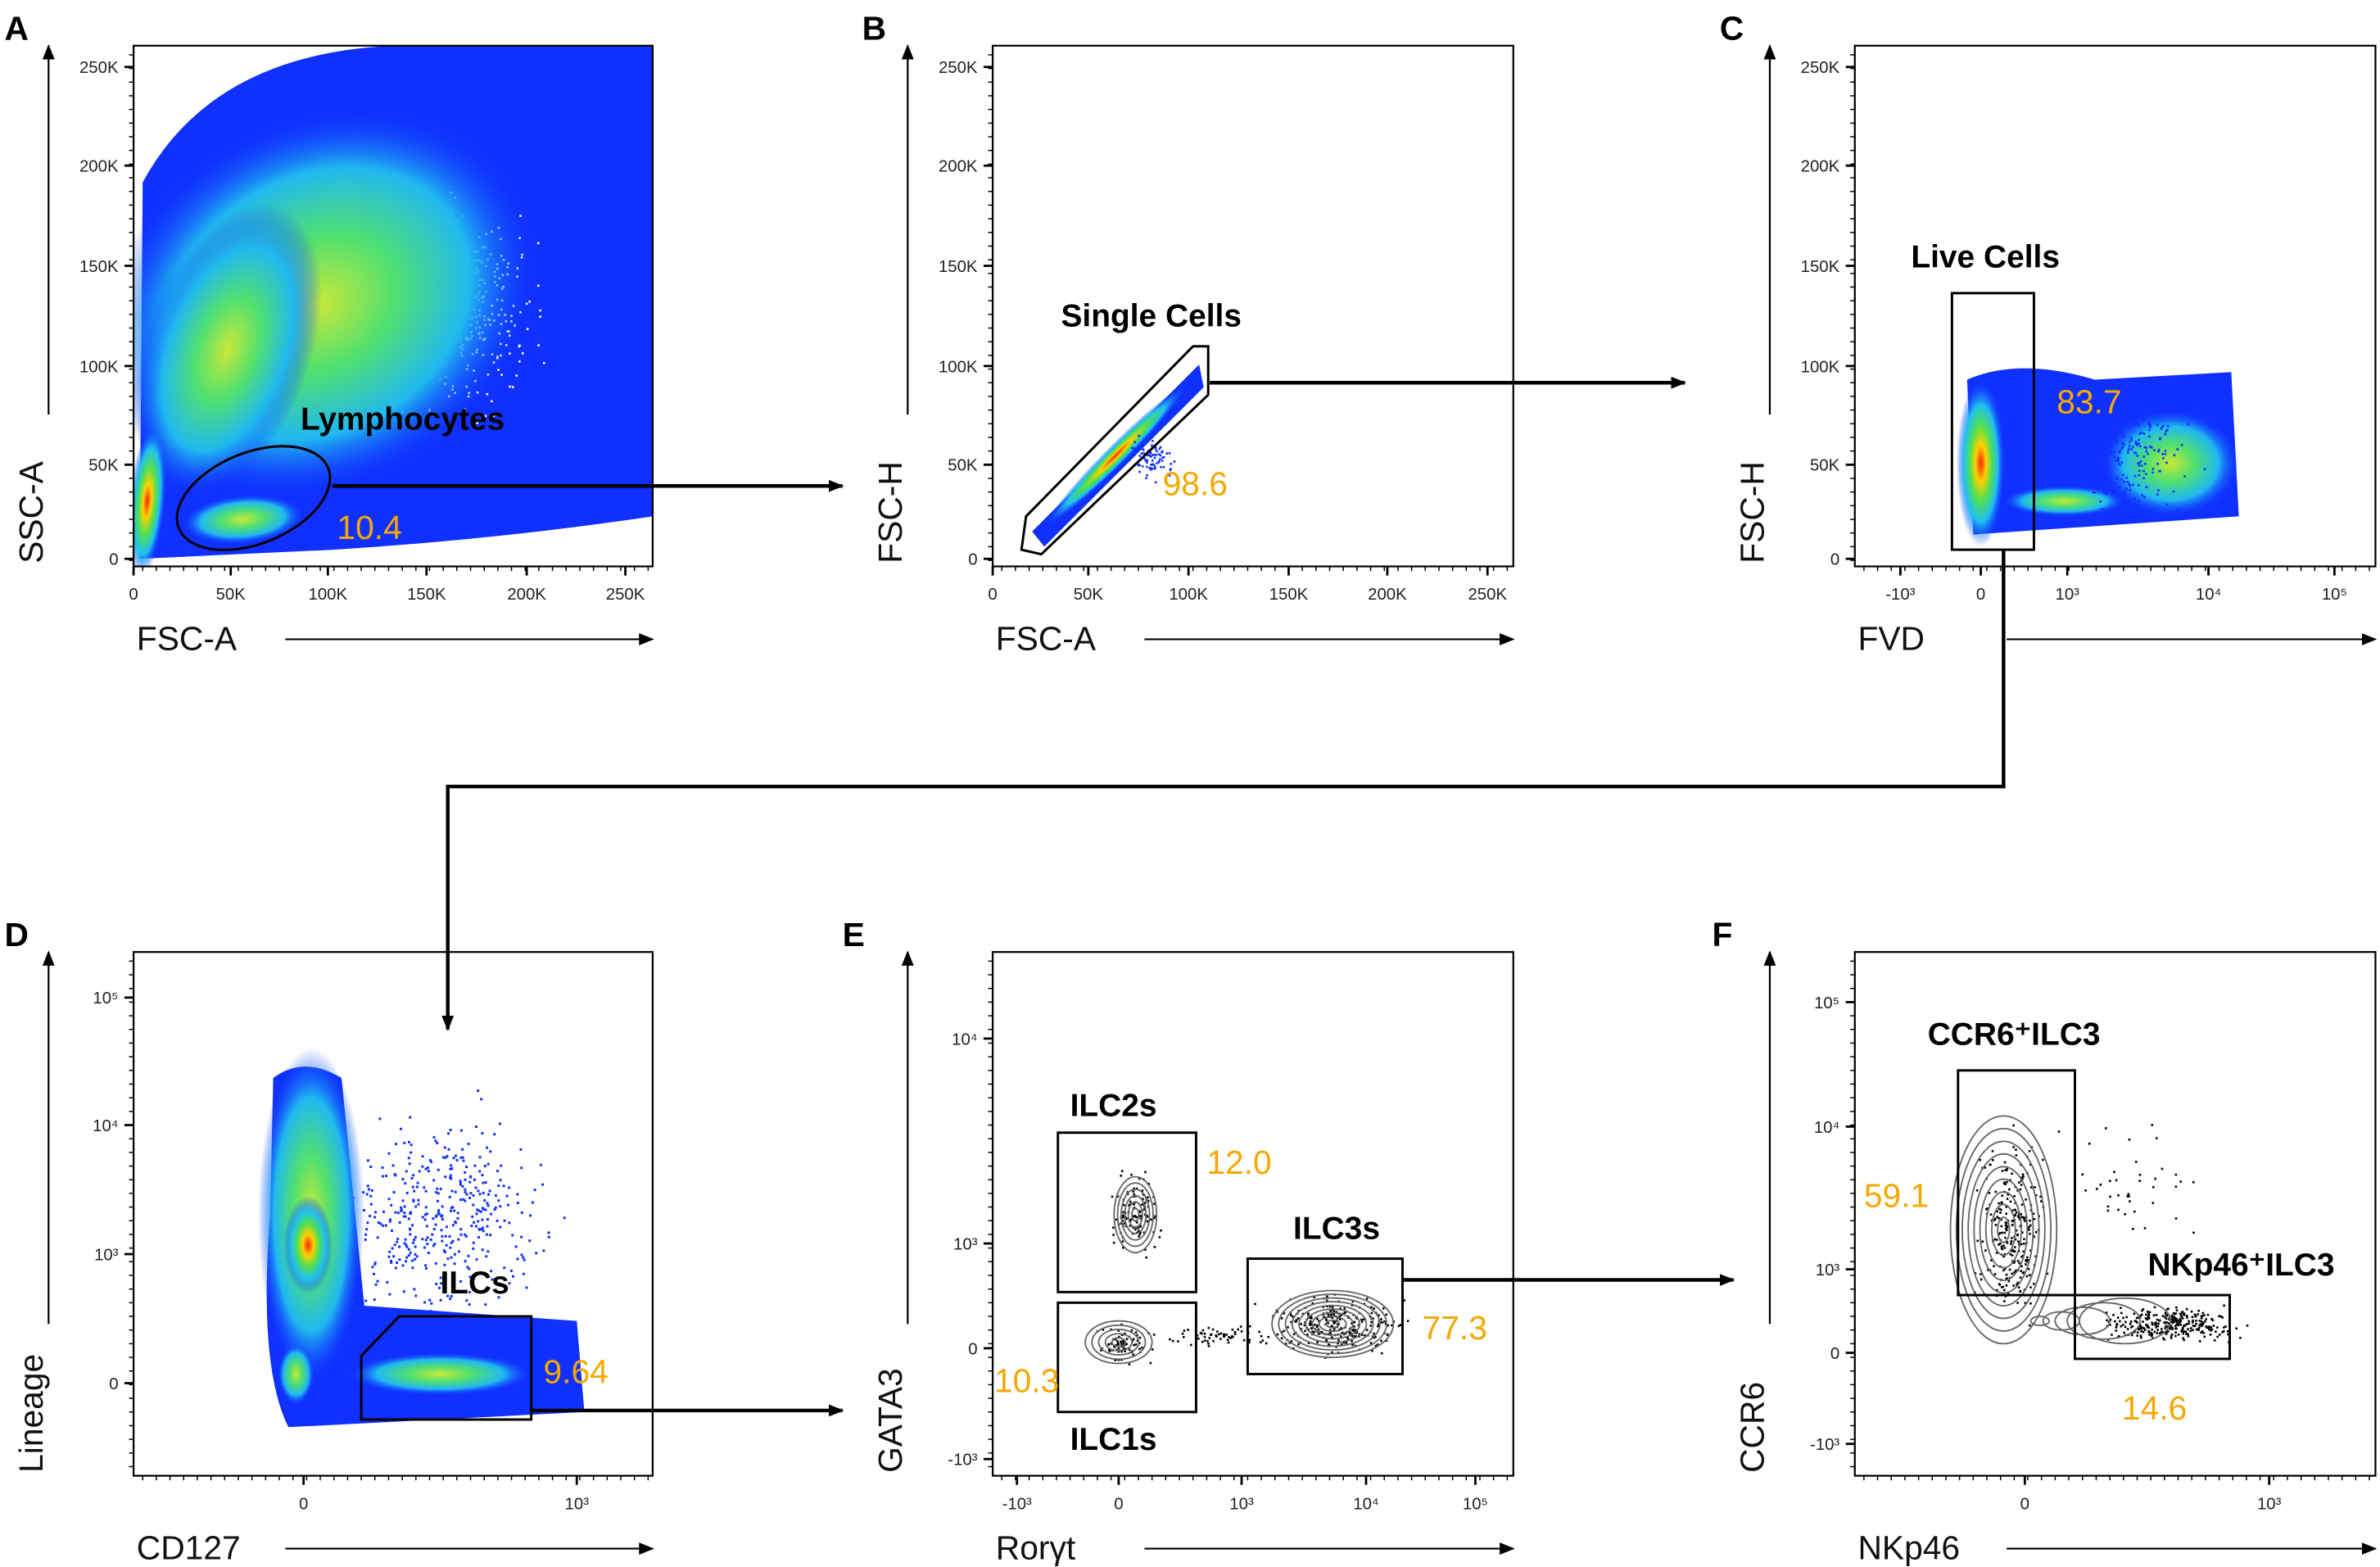 This screenshot has height=1567, width=2380. Describe the element at coordinates (1753, 512) in the screenshot. I see `y-axis-label: FSC-H` at that location.